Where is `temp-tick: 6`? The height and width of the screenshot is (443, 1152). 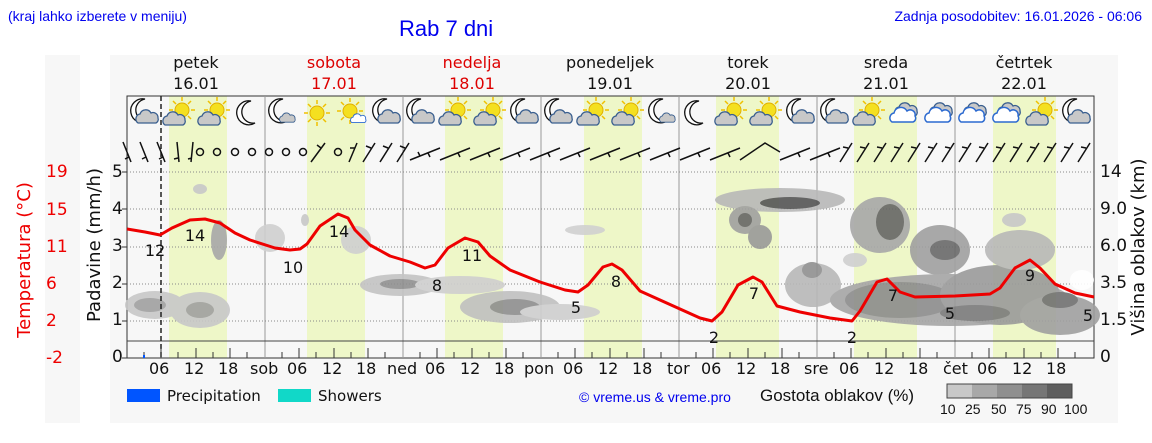
temp-tick: 6 is located at coordinates (51, 284).